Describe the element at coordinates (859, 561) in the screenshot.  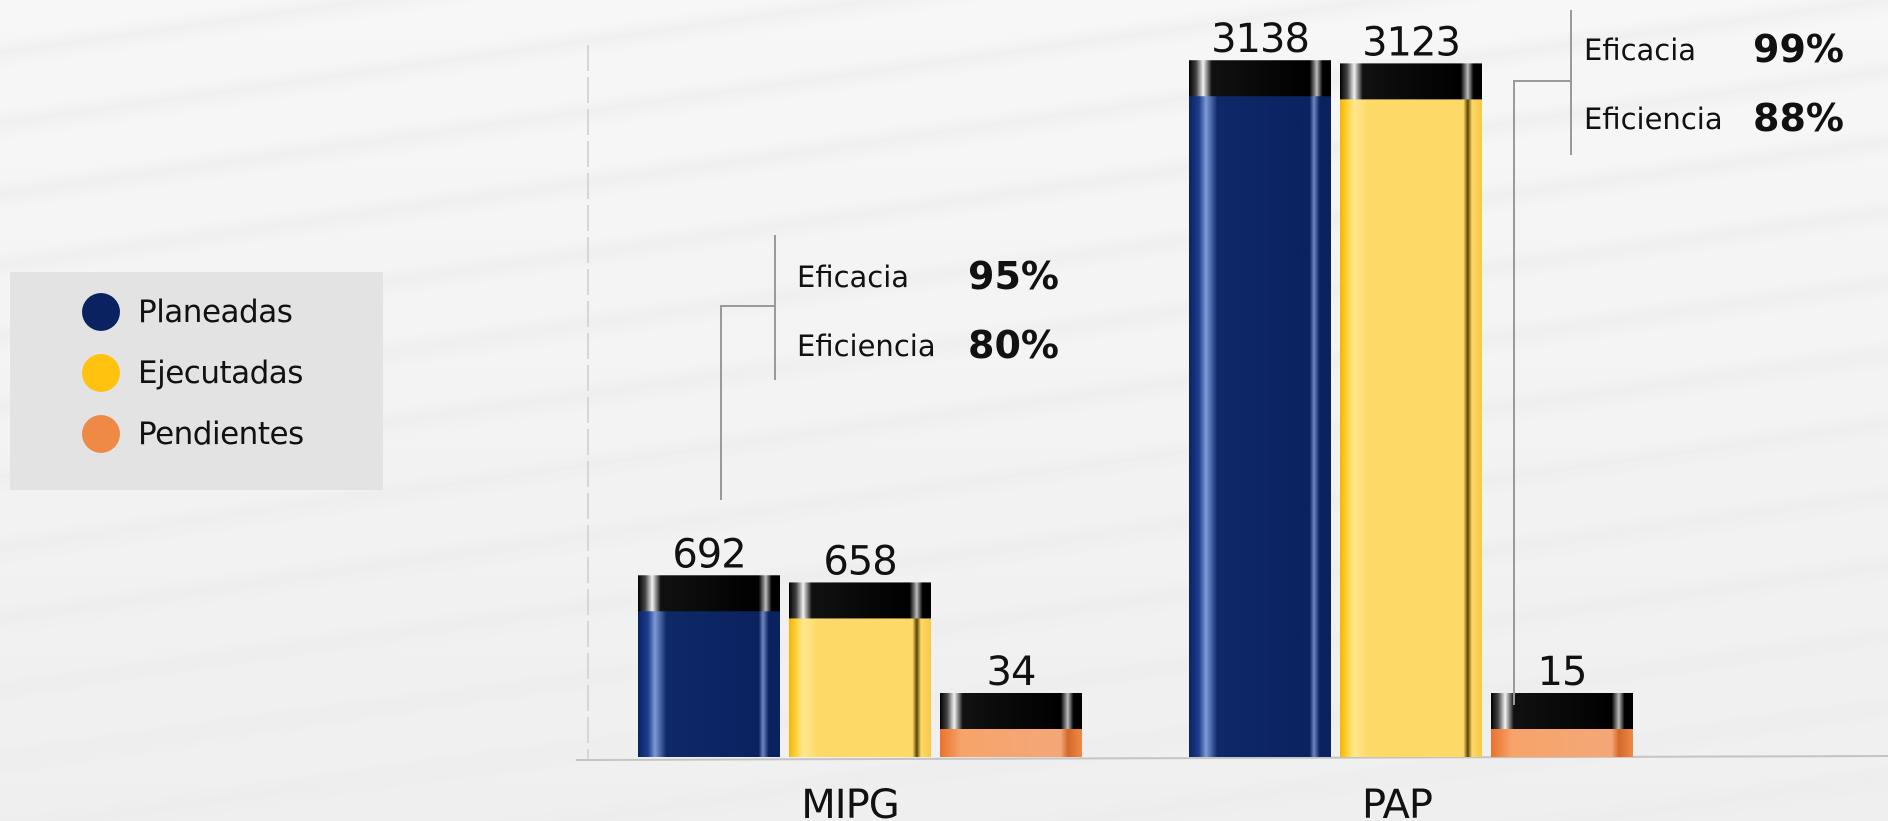
I see `value-label-ejecutadas-mipg: 658` at that location.